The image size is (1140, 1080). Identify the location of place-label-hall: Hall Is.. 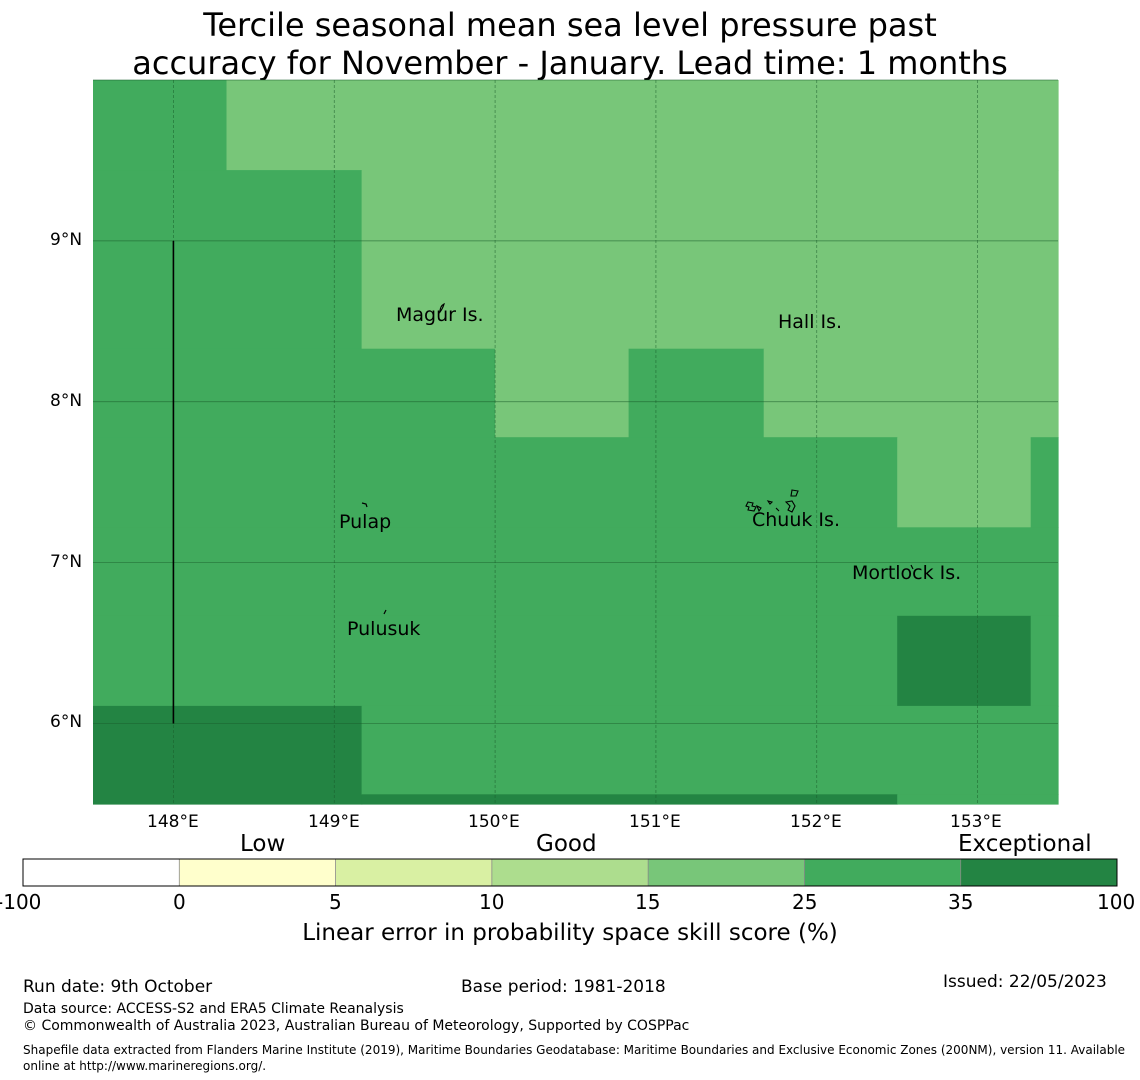
(810, 322).